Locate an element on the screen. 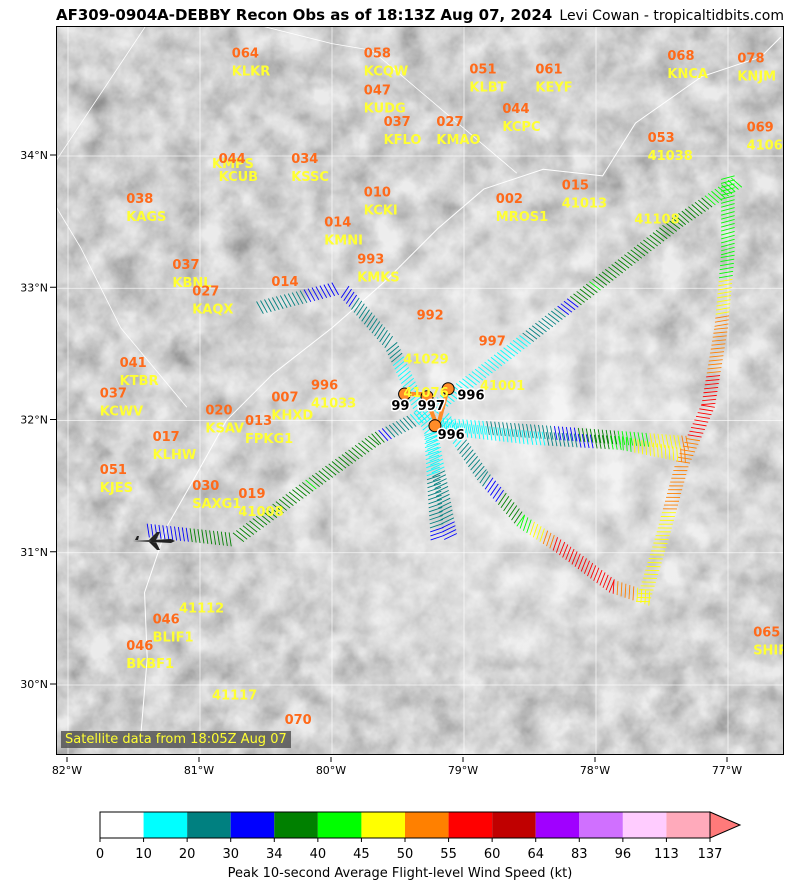 The width and height of the screenshot is (800, 888). station-id: SAXG1 is located at coordinates (216, 504).